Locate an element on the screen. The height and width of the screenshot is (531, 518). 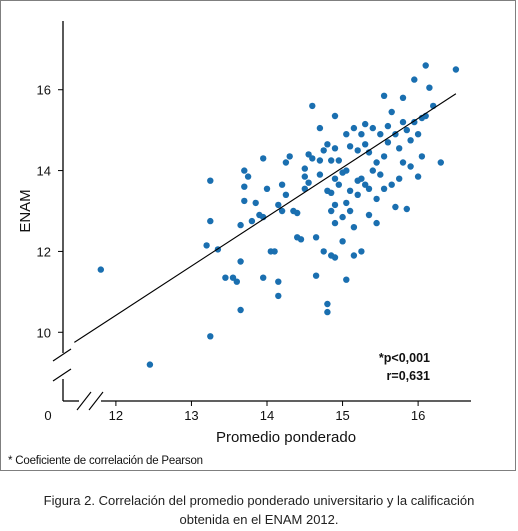
footnote: * Coeficiente de correlación de Pearson is located at coordinates (105, 461).